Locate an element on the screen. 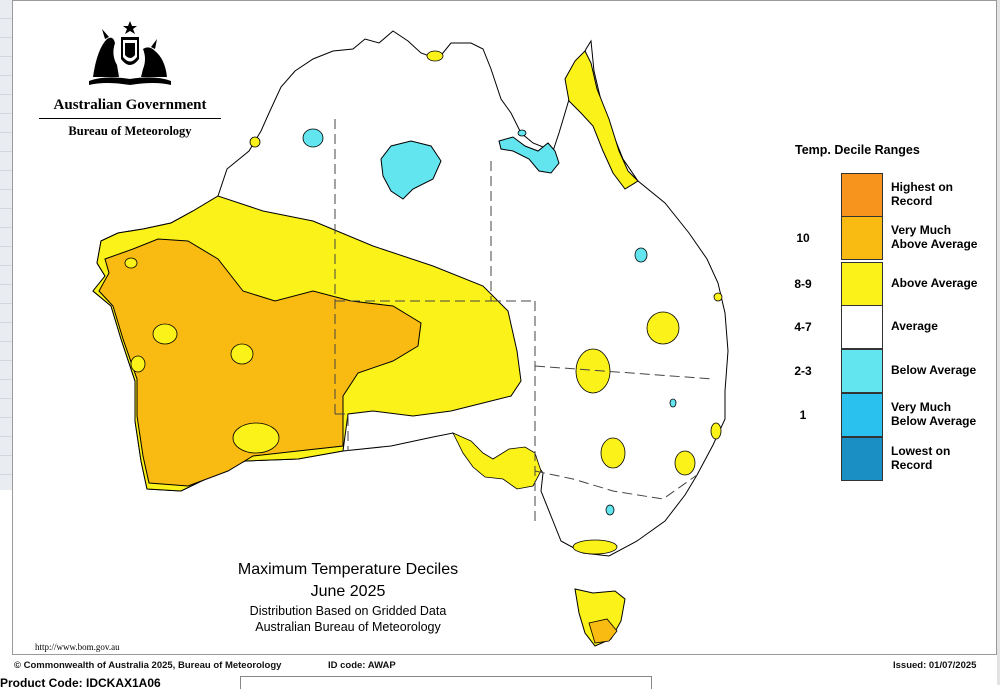 The width and height of the screenshot is (1000, 690). map-subtitle: Distribution Based on Gridded Data is located at coordinates (348, 611).